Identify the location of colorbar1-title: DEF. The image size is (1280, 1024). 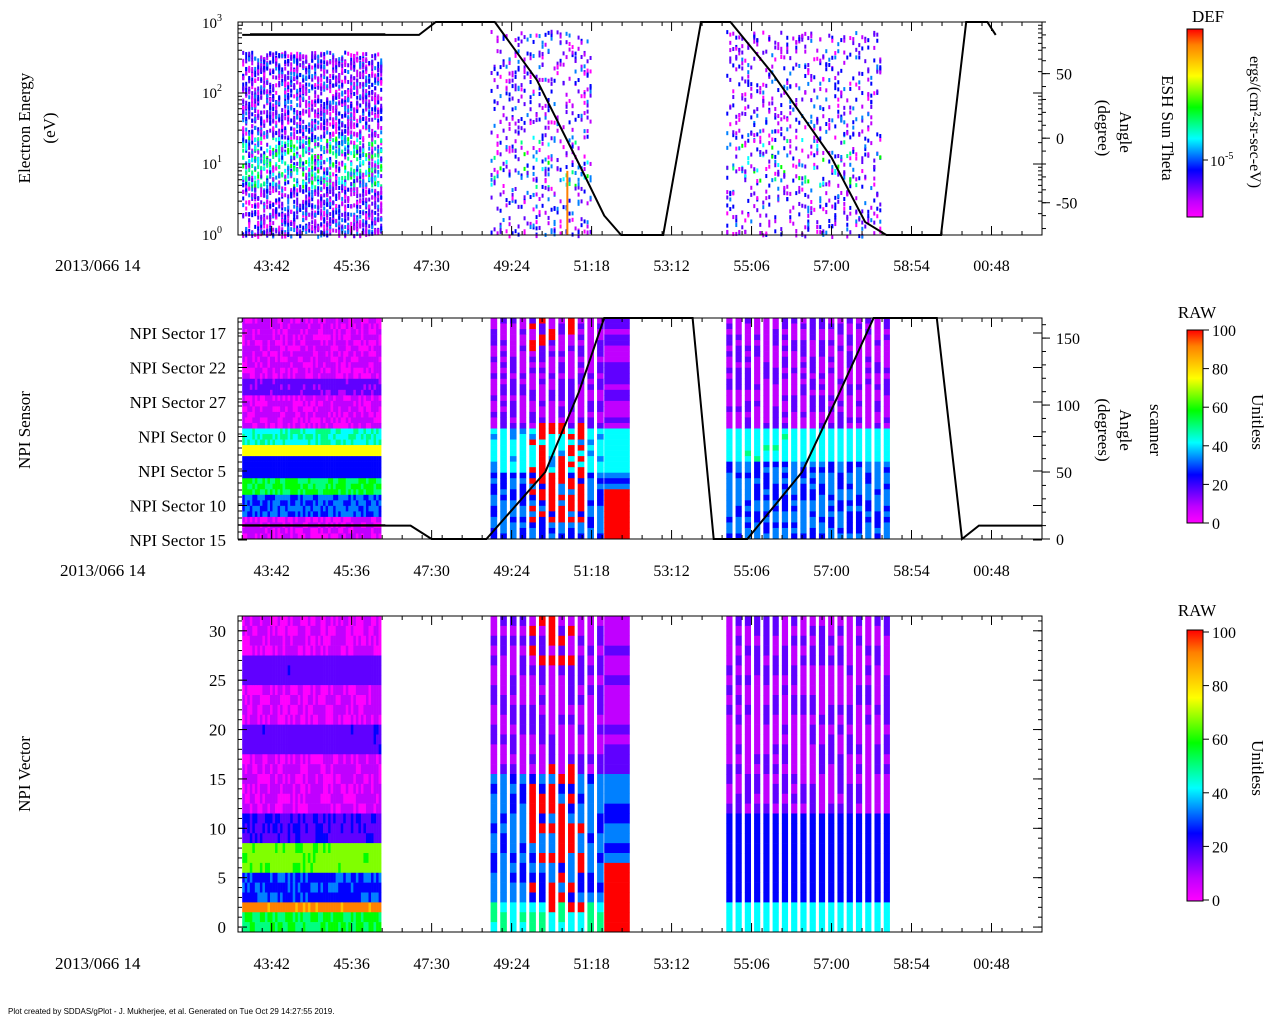
(1208, 16).